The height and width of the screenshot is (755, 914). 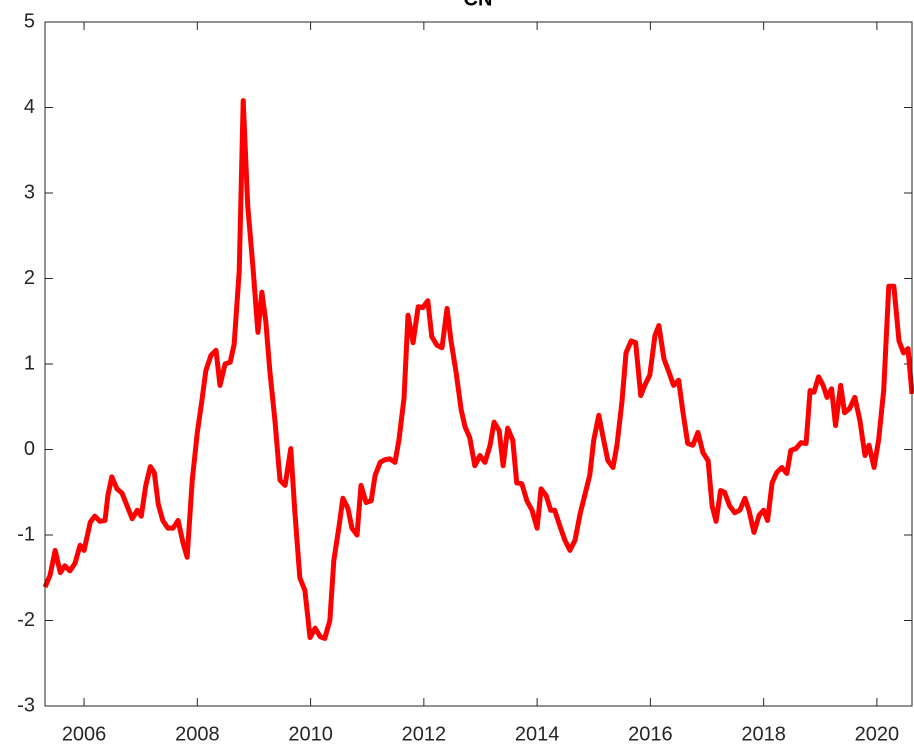 I want to click on x-tick-label: 2010, so click(x=310, y=734).